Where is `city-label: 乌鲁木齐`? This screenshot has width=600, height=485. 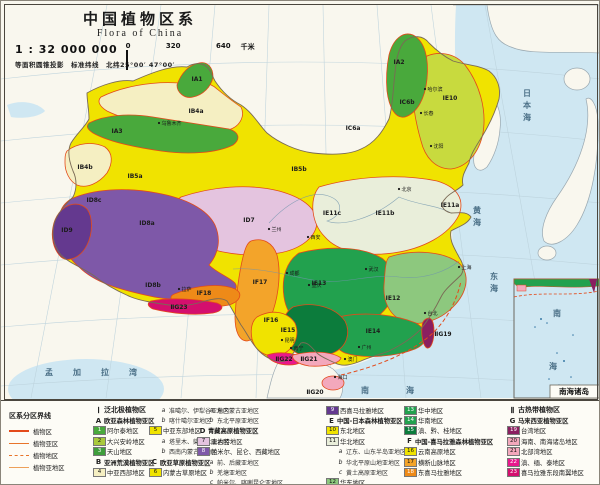
city-label: 乌鲁木齐 is located at coordinates (172, 123).